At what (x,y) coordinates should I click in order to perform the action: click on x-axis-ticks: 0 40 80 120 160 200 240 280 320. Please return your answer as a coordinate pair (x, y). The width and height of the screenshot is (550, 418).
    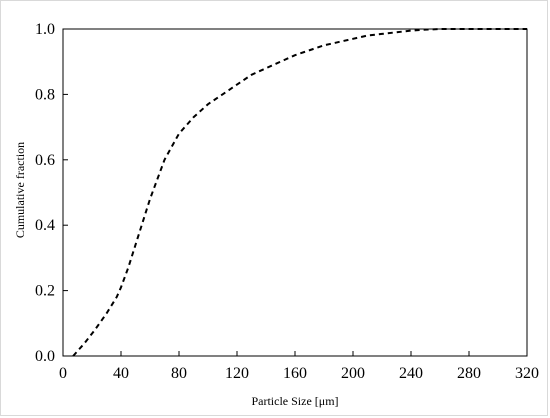
    Looking at the image, I should click on (299, 366).